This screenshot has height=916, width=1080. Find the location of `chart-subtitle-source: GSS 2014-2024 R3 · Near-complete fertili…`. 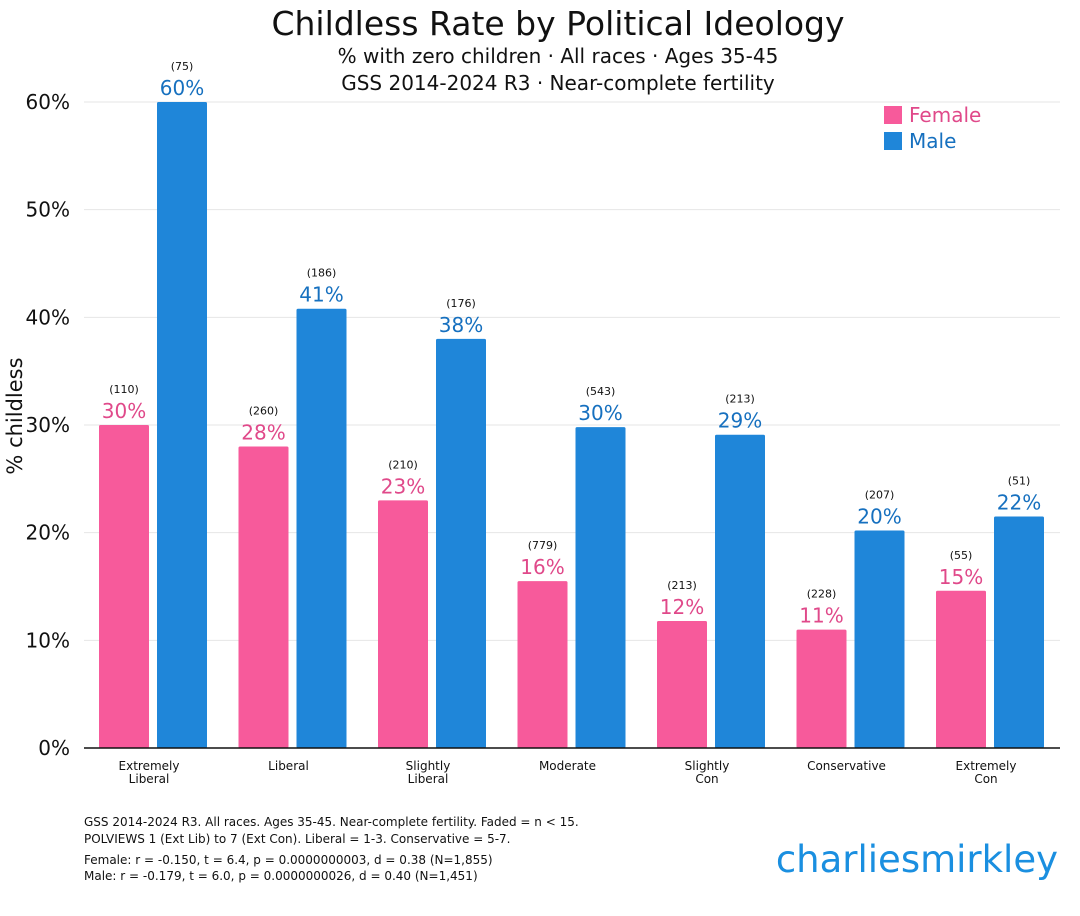

chart-subtitle-source: GSS 2014-2024 R3 · Near-complete fertili… is located at coordinates (558, 83).